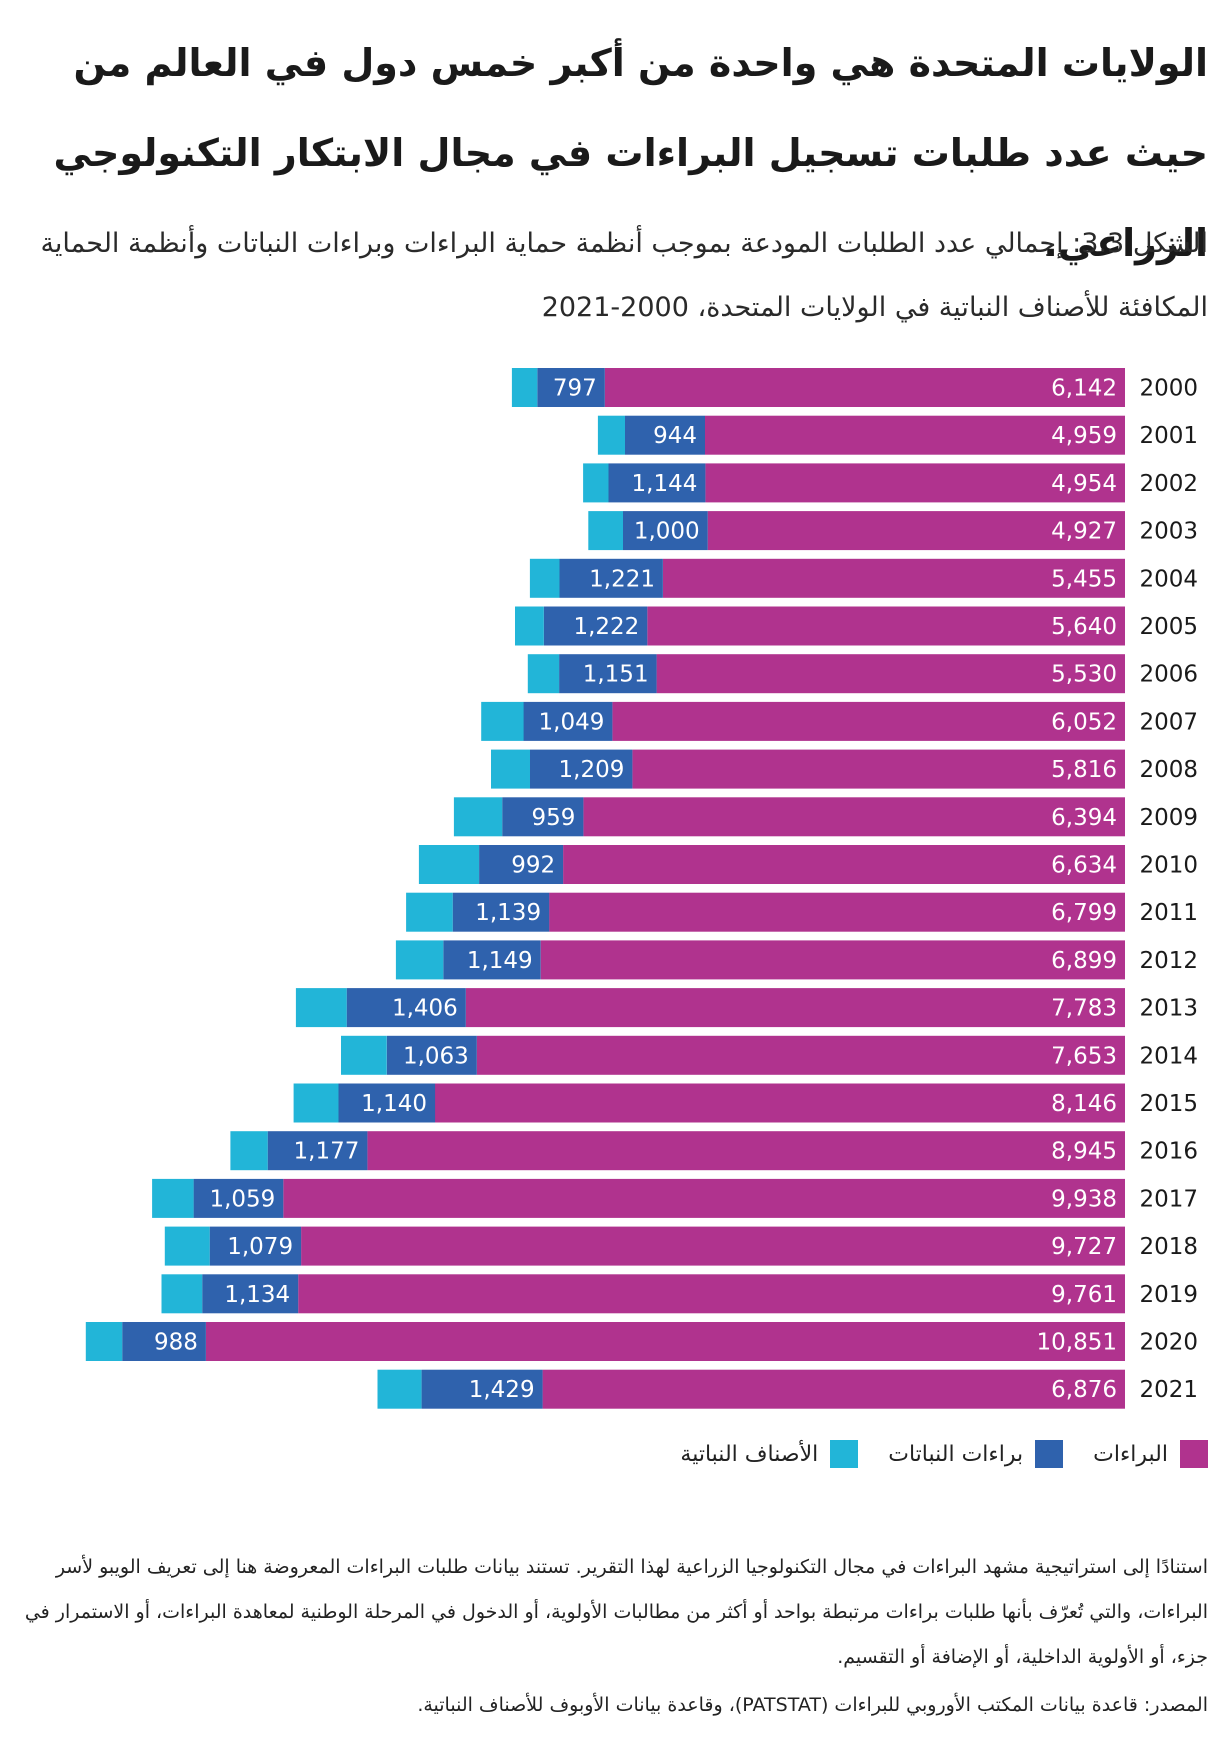 The width and height of the screenshot is (1220, 1758). I want to click on bar-plant_varieties-2003, so click(605, 531).